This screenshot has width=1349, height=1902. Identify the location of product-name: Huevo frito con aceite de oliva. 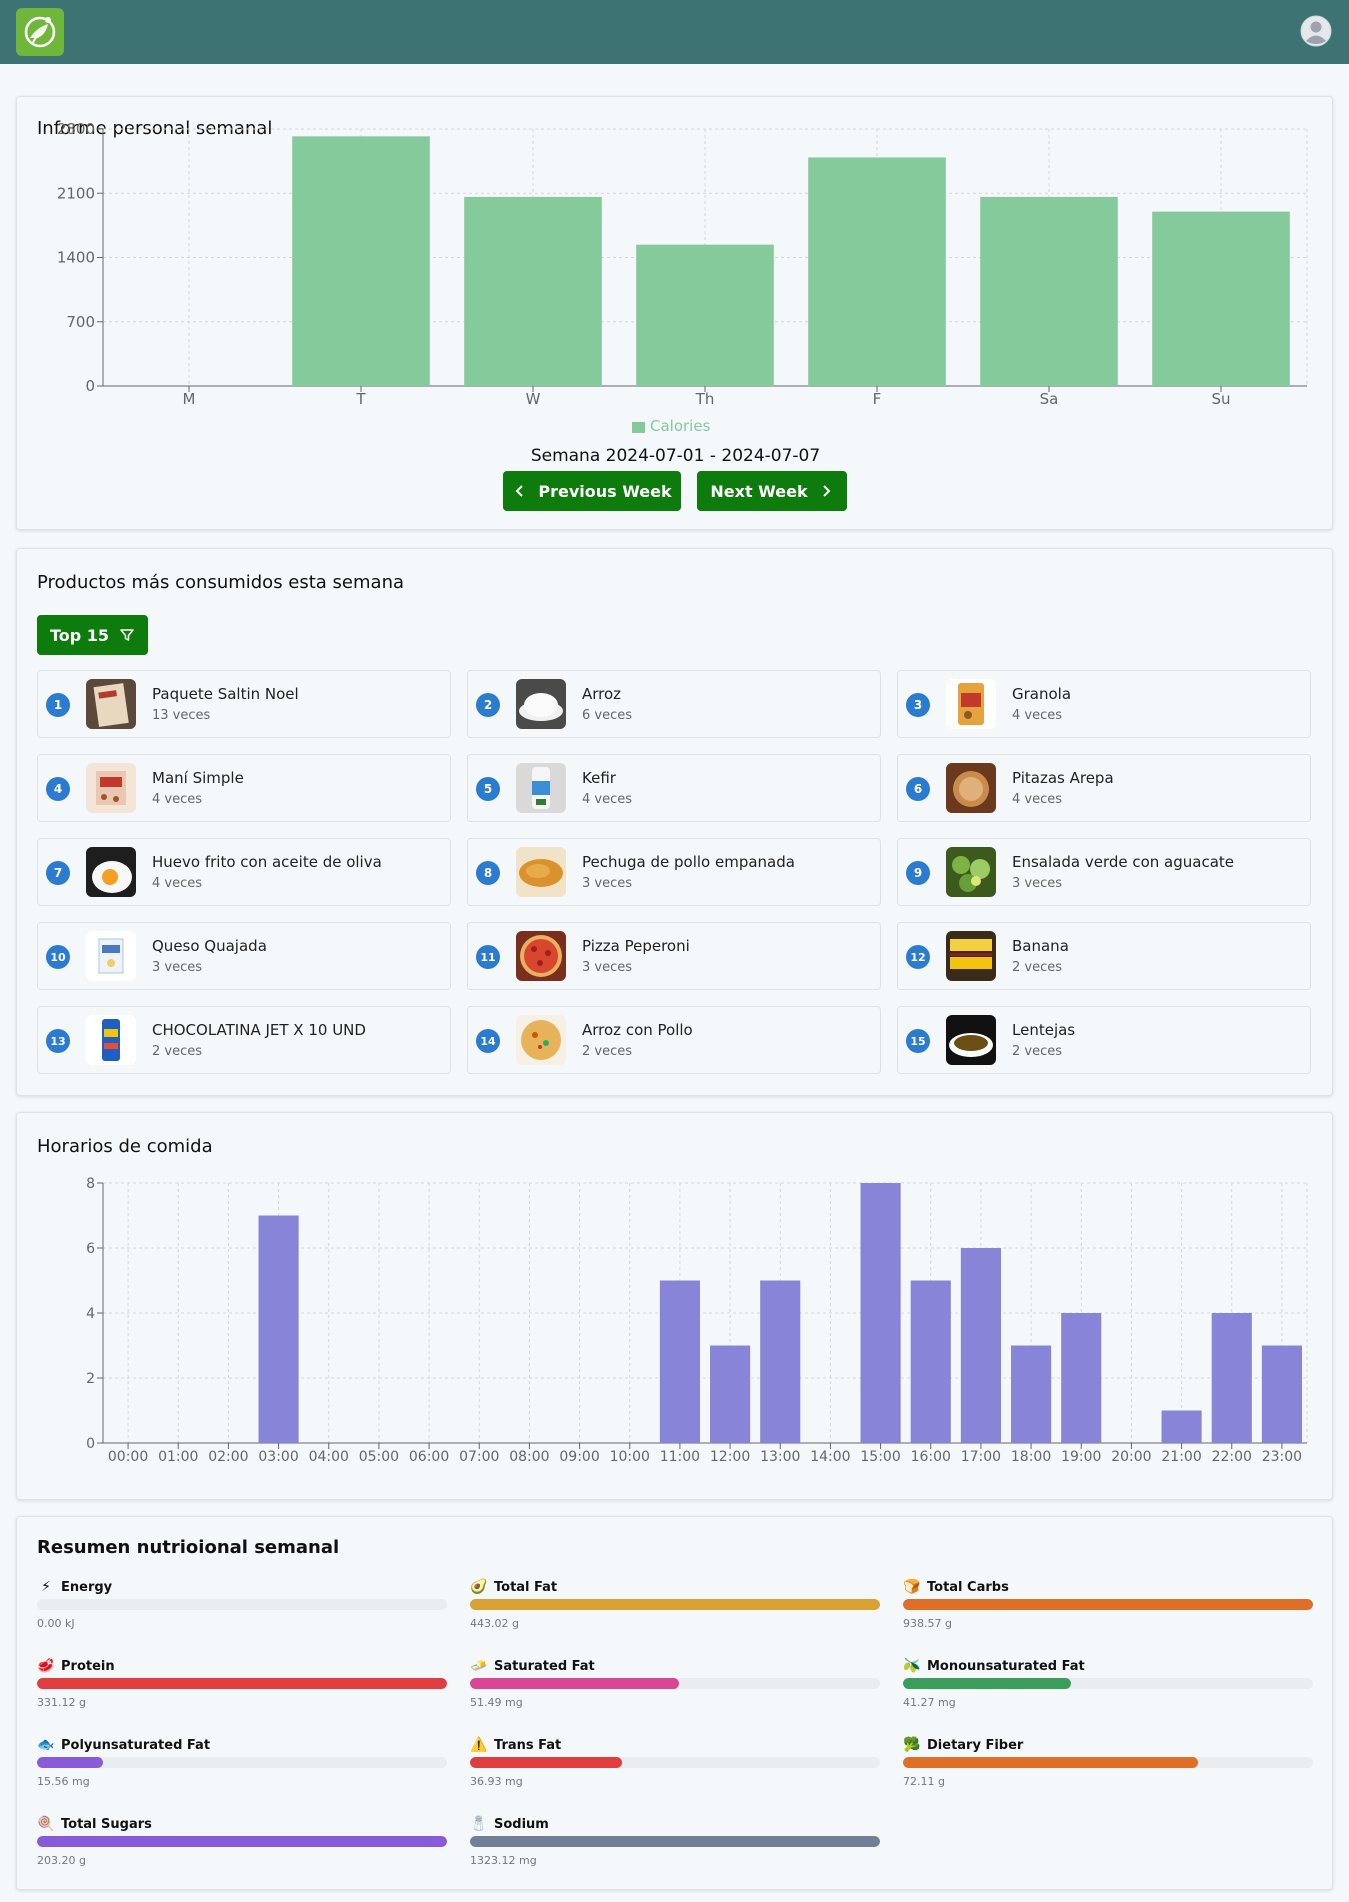
(267, 862).